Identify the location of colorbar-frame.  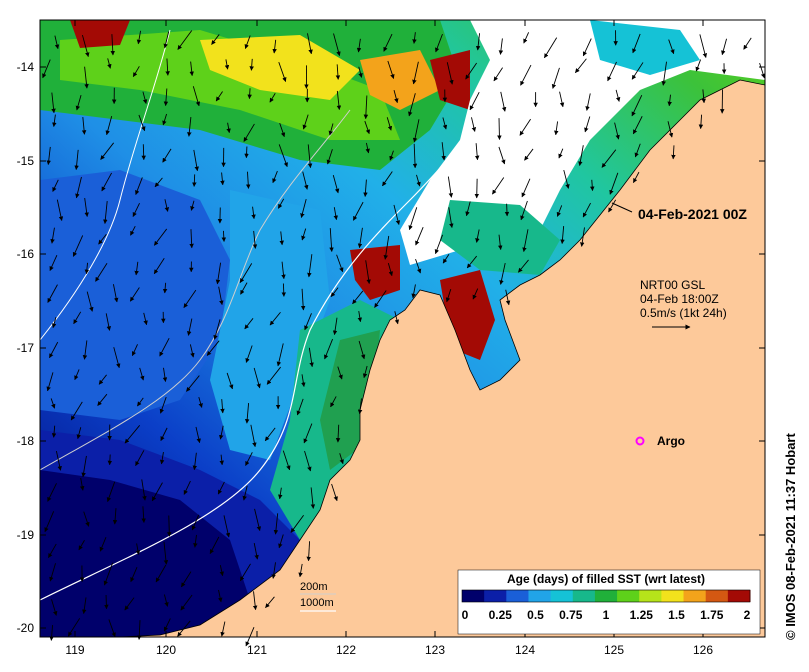
(606, 596).